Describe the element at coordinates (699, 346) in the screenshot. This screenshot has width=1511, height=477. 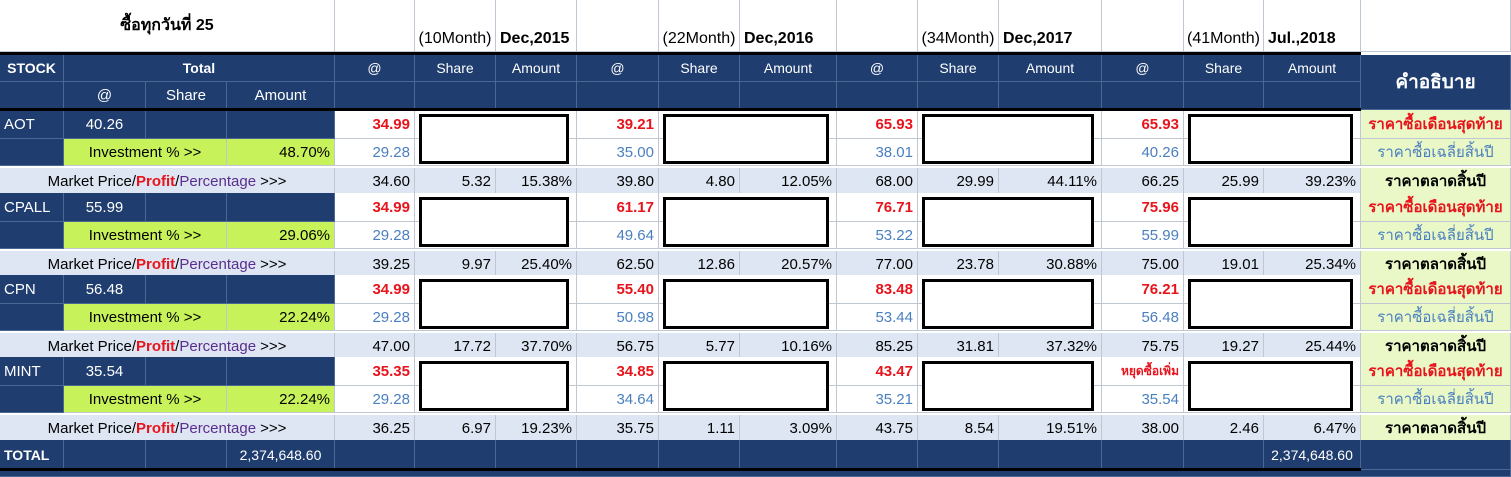
I see `profit-value: 5.77` at that location.